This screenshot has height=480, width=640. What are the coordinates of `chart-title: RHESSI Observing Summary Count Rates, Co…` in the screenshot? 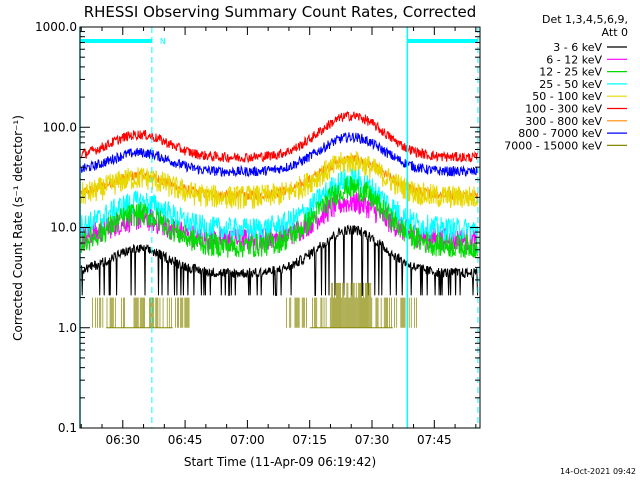 It's located at (280, 12).